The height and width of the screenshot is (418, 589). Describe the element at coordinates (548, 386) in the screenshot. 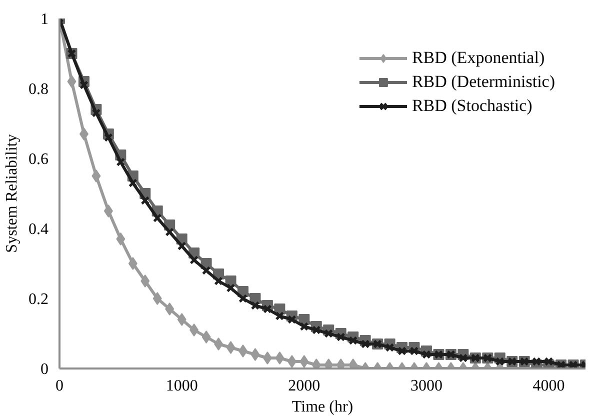

I see `x-tick-label: 4000` at that location.